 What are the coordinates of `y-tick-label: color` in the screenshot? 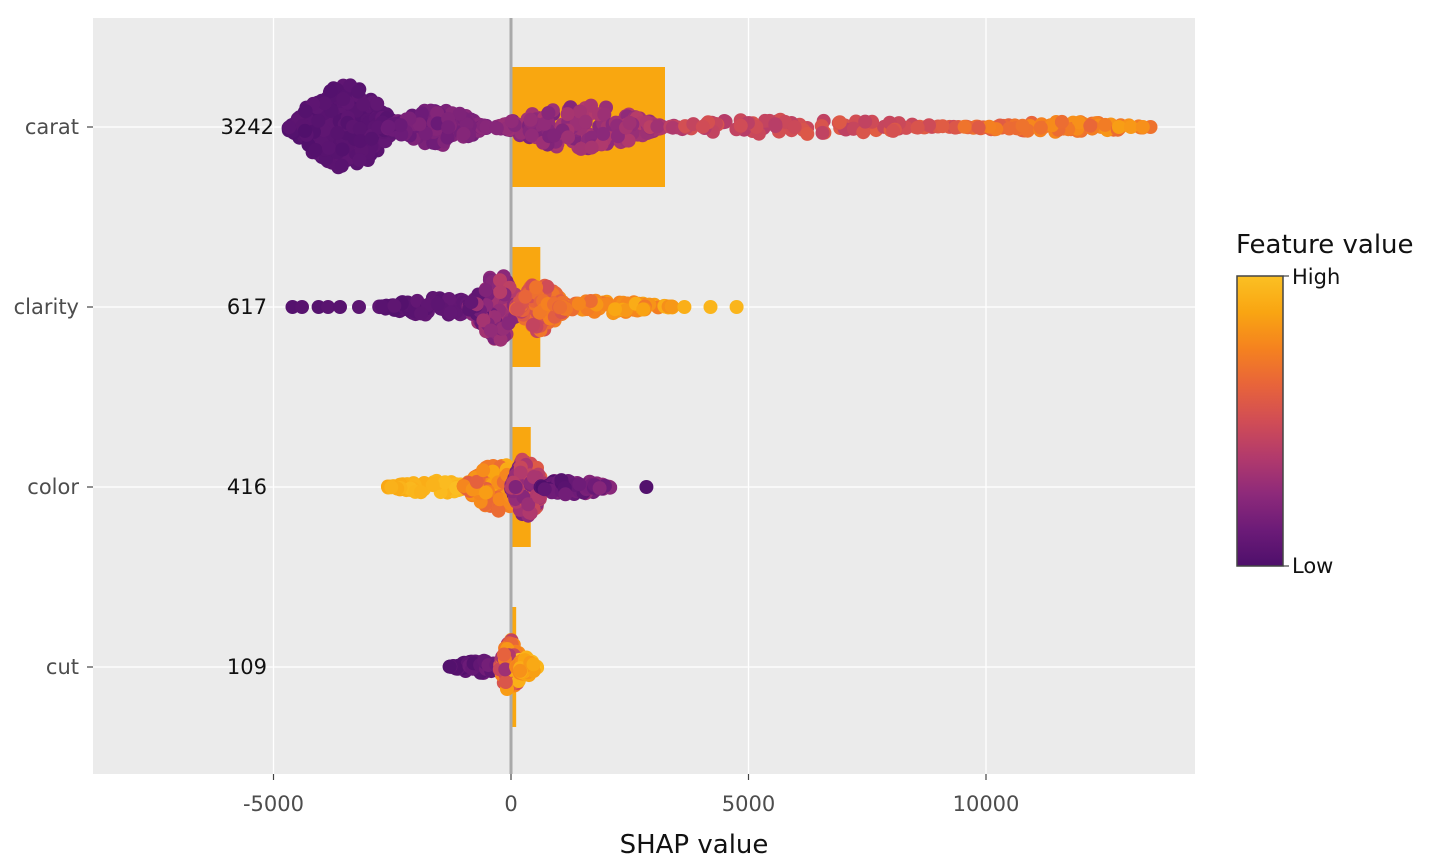 It's located at (53, 487).